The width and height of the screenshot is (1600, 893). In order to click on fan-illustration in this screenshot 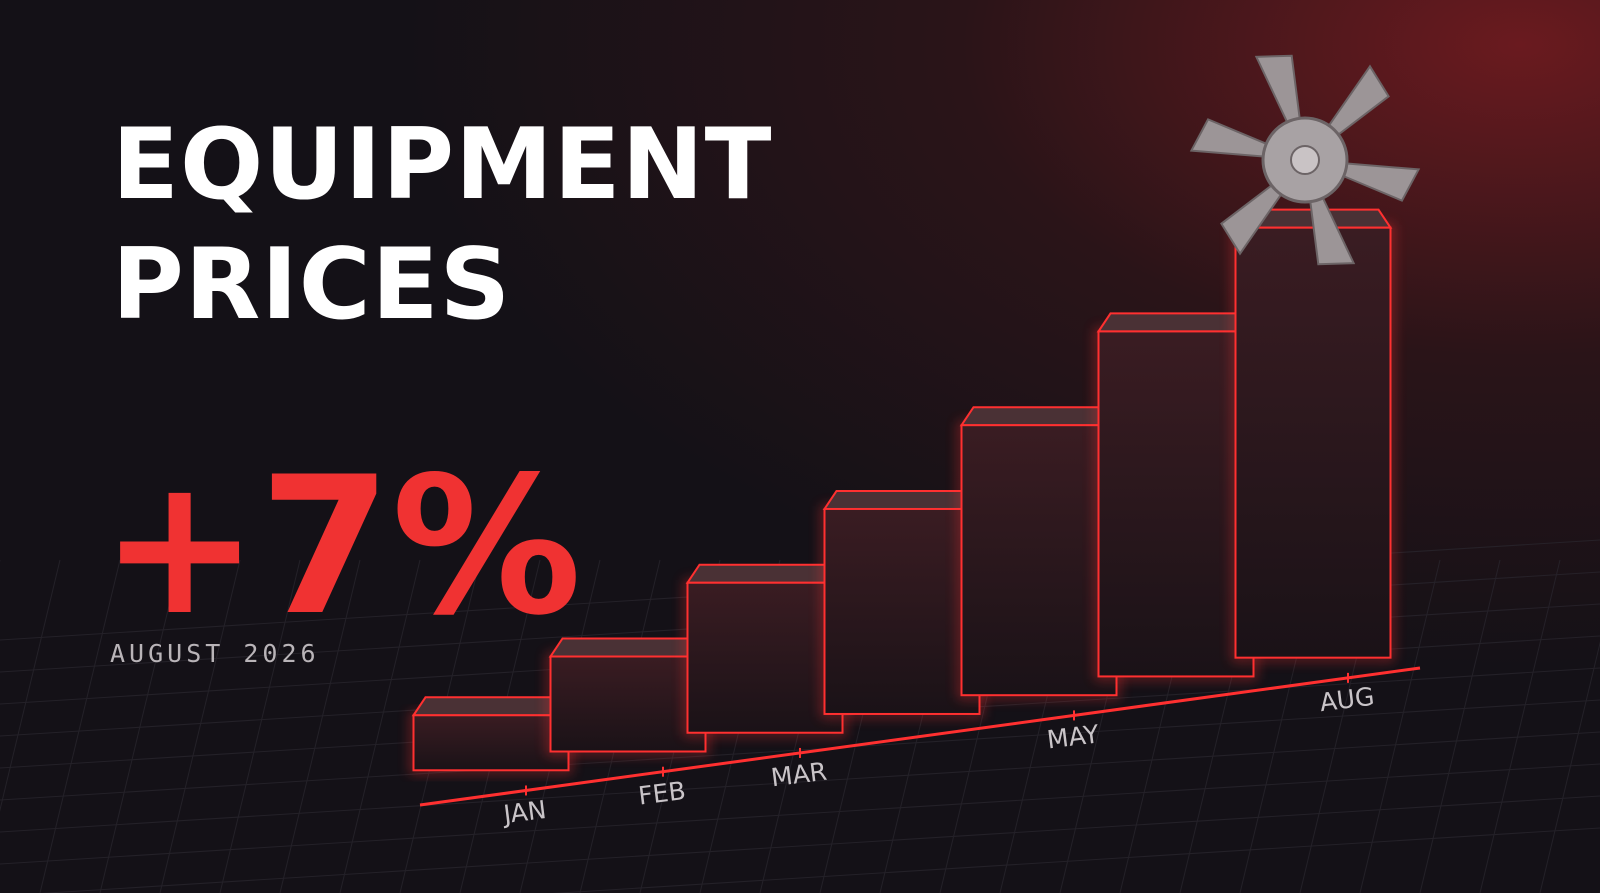, I will do `click(1305, 160)`.